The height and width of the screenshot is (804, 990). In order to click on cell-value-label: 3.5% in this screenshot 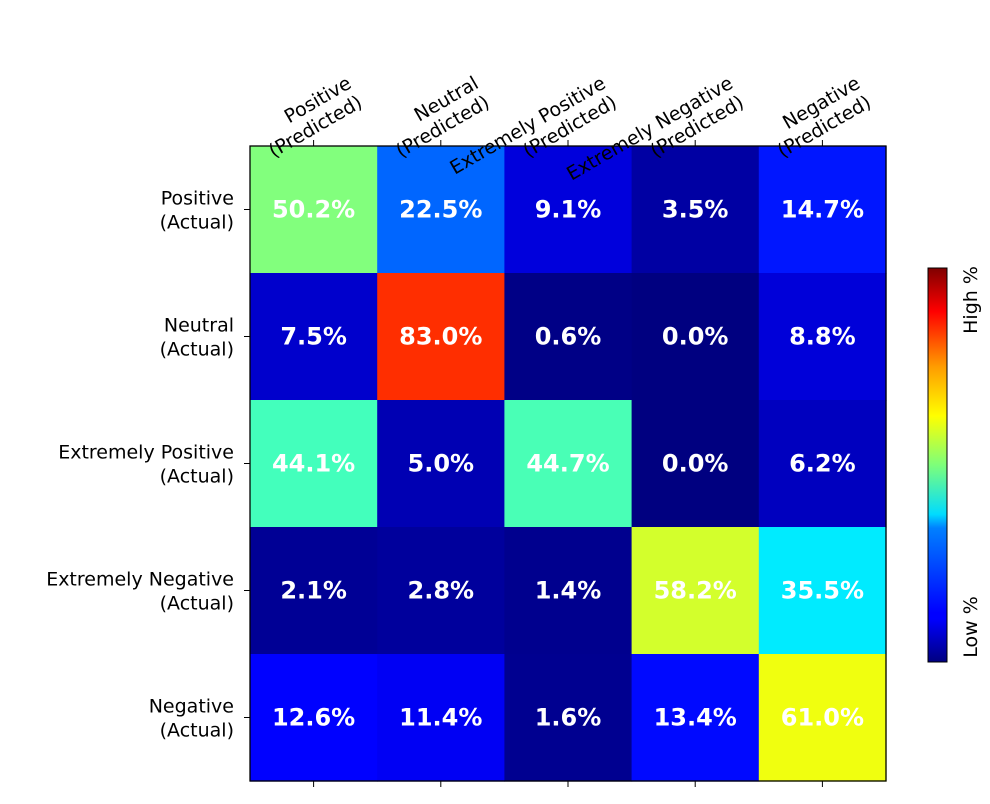, I will do `click(695, 210)`.